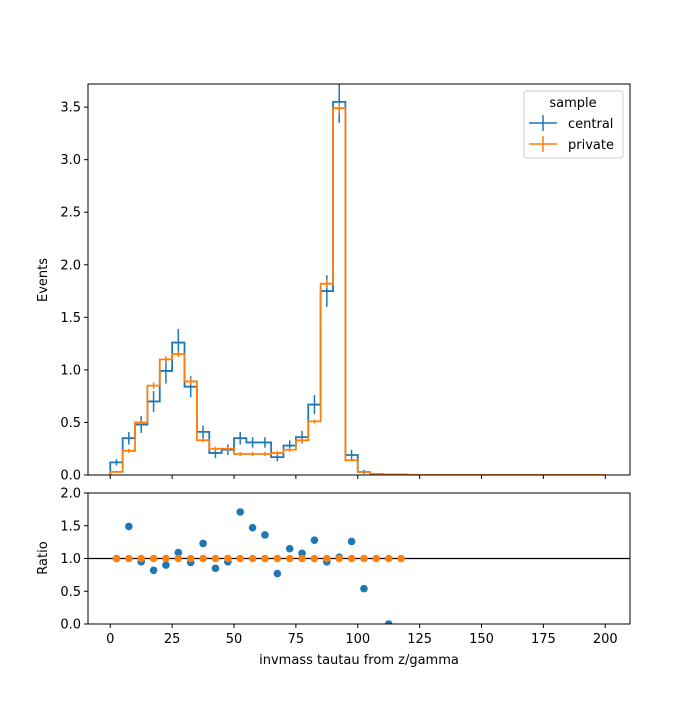 The image size is (700, 705). I want to click on legend-title: sample, so click(572, 103).